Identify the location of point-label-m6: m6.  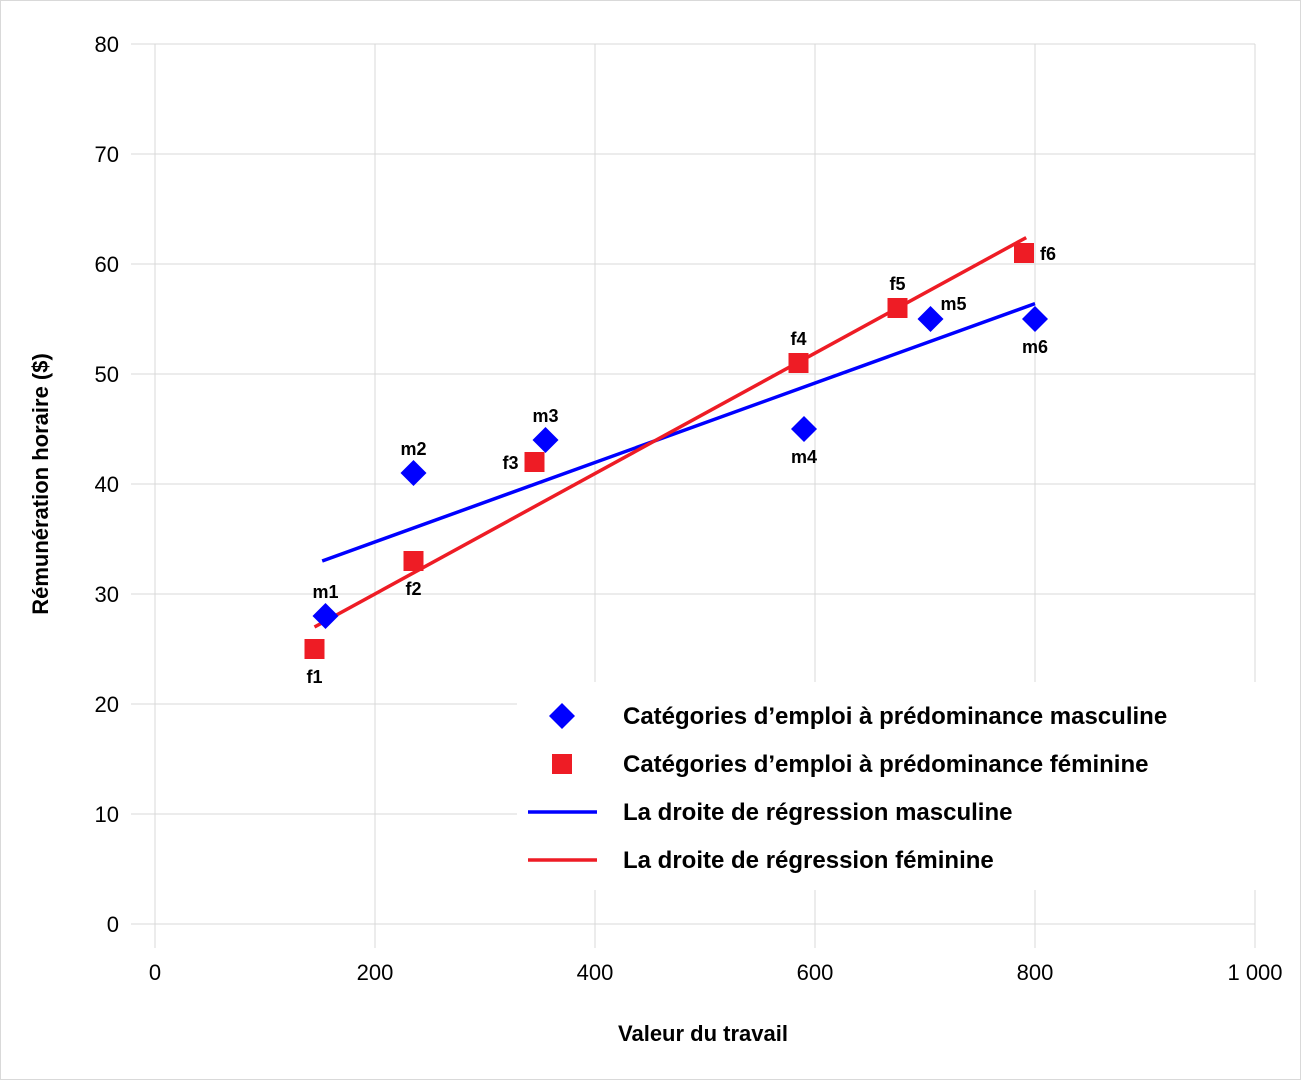
(1035, 347).